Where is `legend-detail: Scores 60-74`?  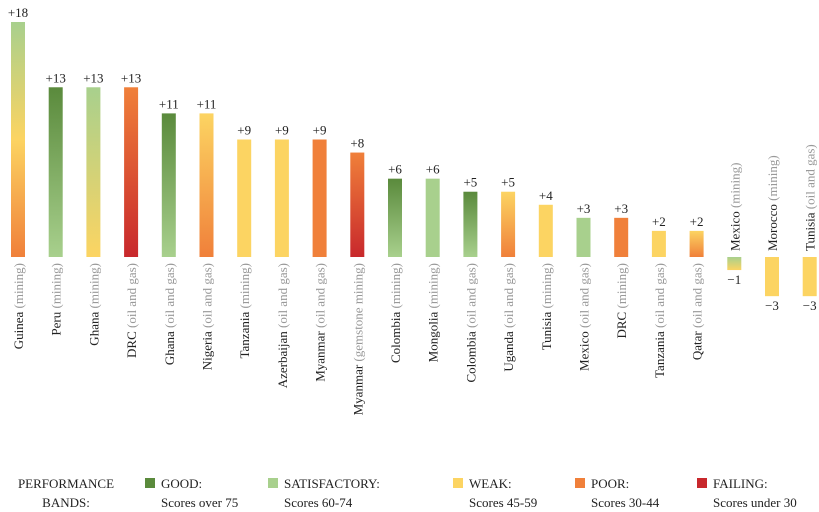 legend-detail: Scores 60-74 is located at coordinates (318, 502).